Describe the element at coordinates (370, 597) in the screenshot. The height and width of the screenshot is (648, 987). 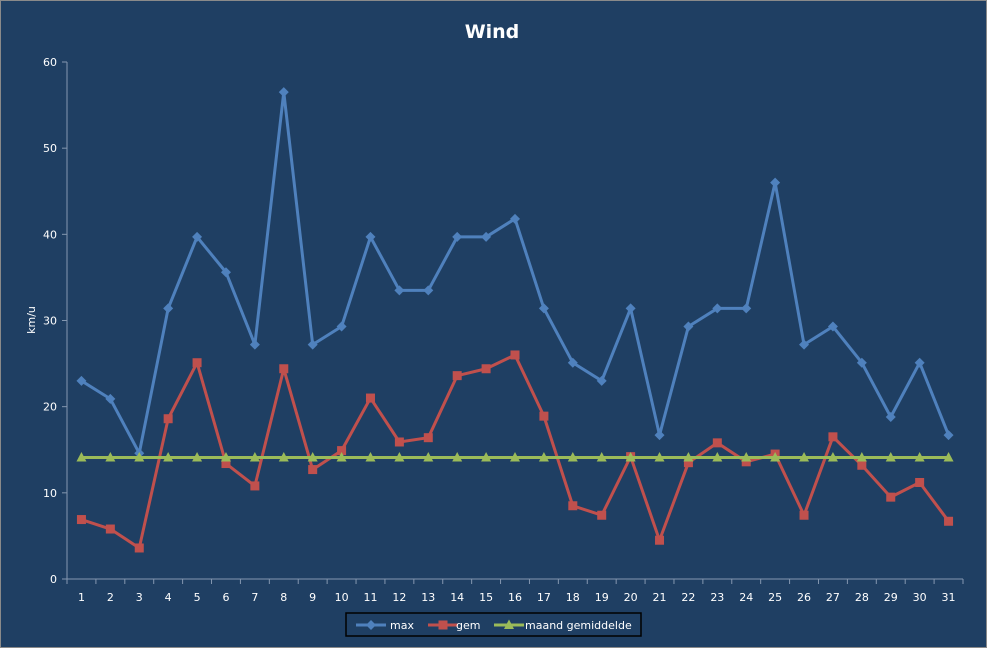
I see `x-tick-label: 11` at that location.